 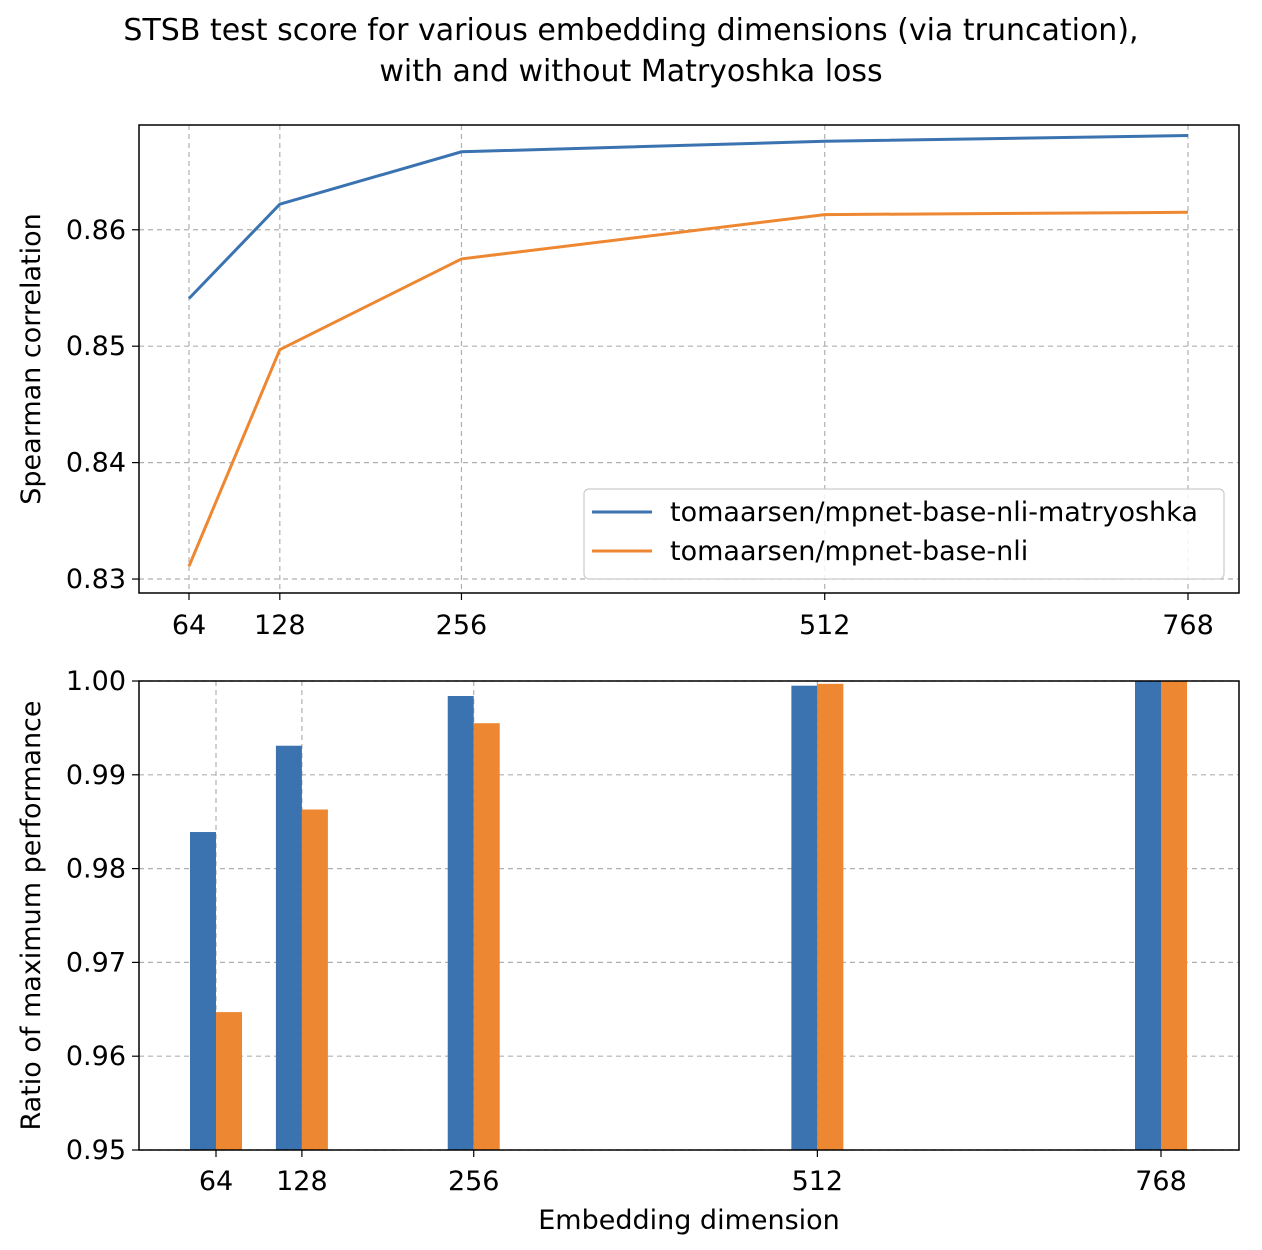 I want to click on top-y-tick-label: 0.86, so click(x=96, y=230).